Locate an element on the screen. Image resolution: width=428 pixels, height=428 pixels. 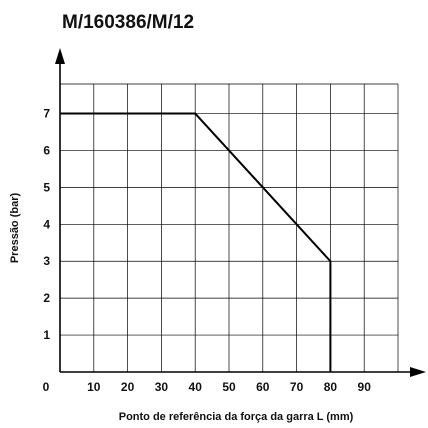
y-tick-label: 6 is located at coordinates (46, 150).